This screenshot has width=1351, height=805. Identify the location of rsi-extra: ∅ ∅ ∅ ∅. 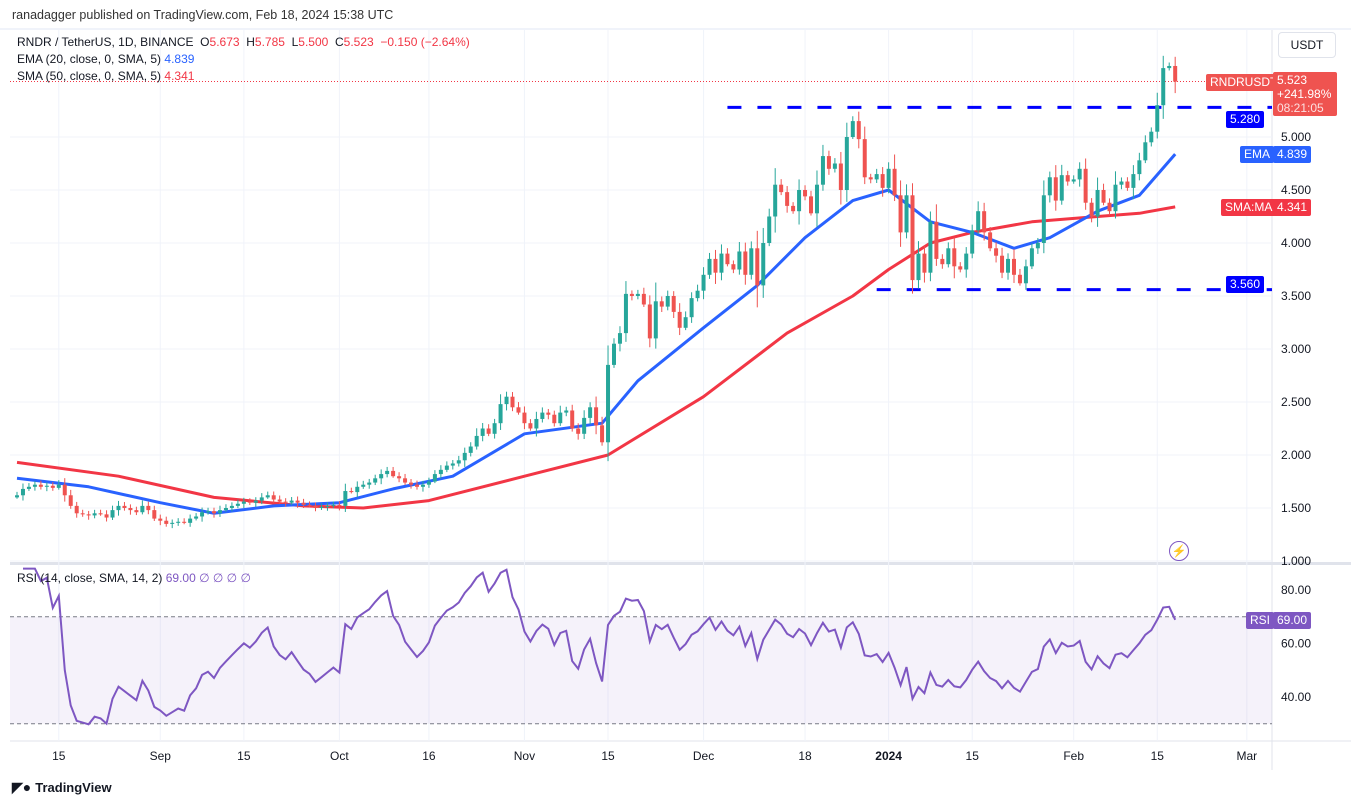
(225, 578).